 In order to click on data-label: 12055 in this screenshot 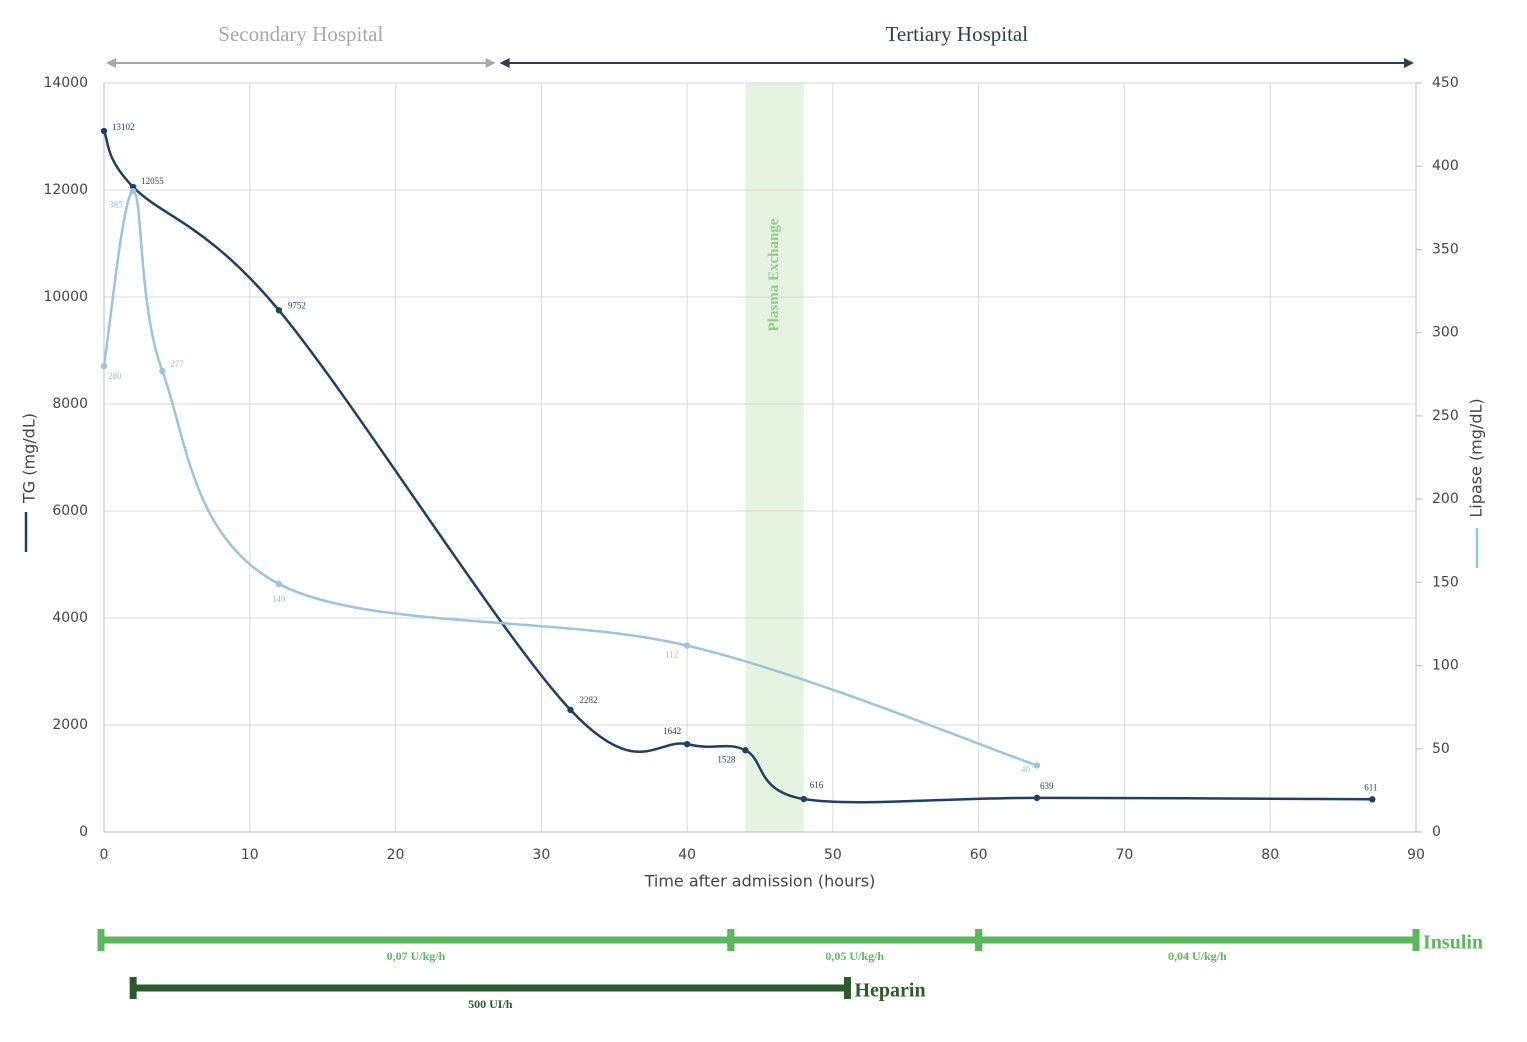, I will do `click(152, 181)`.